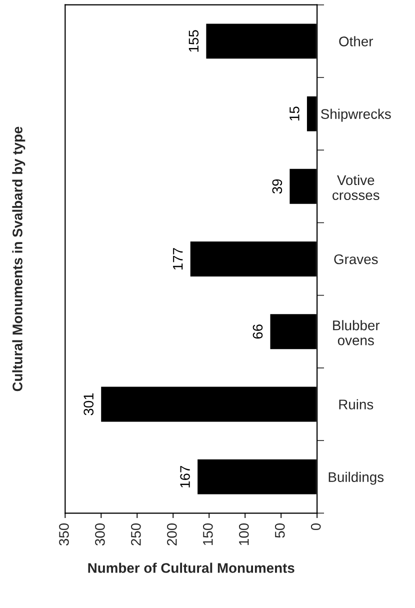 This screenshot has width=415, height=608. Describe the element at coordinates (356, 115) in the screenshot. I see `y-tick-label: Shipwrecks` at that location.